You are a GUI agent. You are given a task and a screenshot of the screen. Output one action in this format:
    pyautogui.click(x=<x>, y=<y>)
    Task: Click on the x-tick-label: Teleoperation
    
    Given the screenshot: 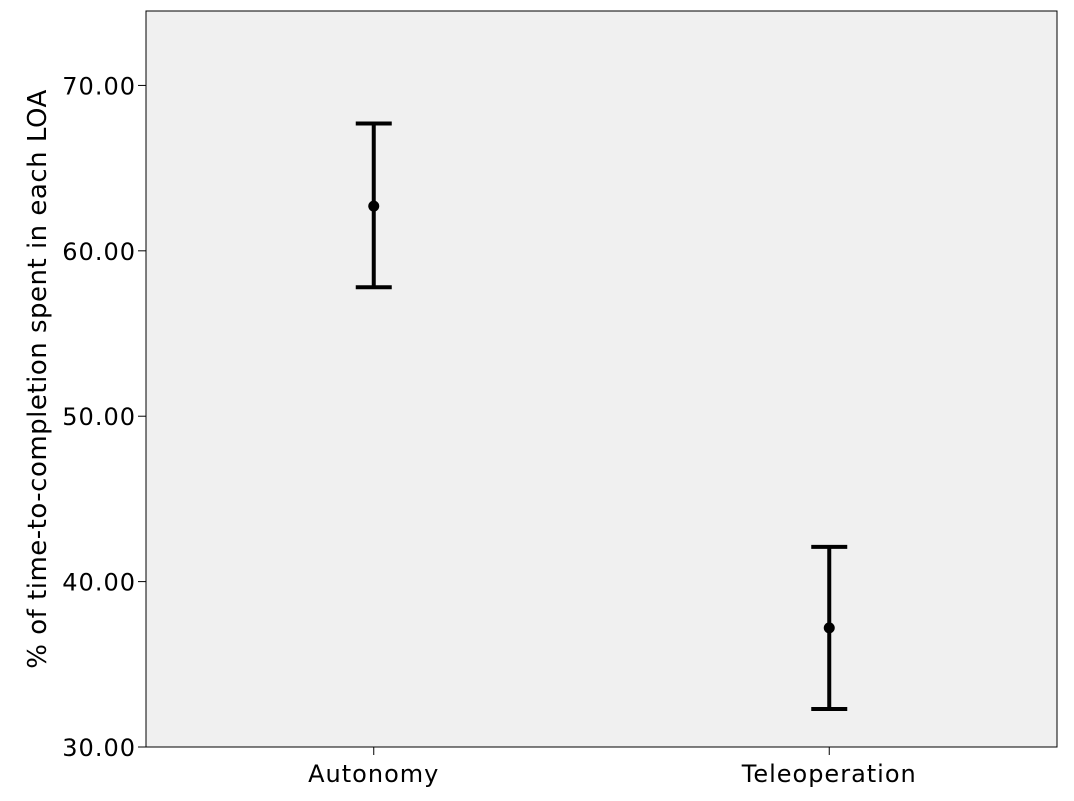 What is the action you would take?
    pyautogui.click(x=829, y=774)
    